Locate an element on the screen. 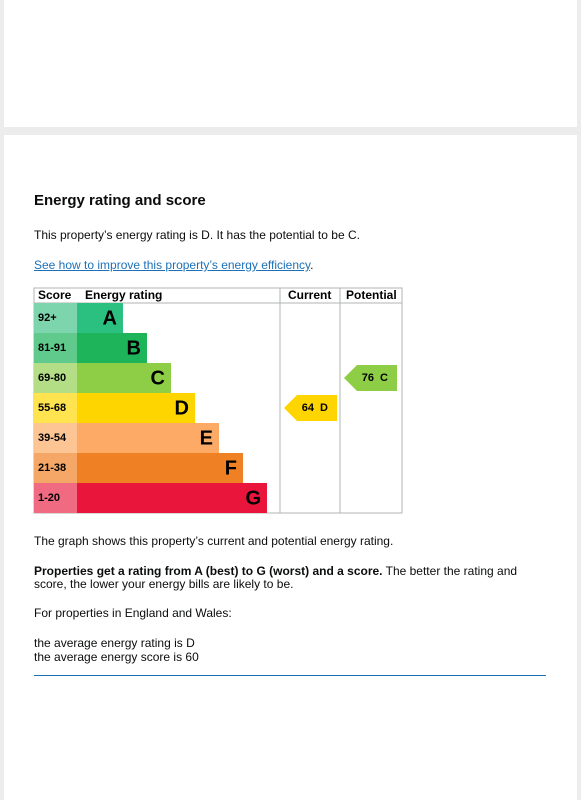  column-header: Energy rating is located at coordinates (123, 295).